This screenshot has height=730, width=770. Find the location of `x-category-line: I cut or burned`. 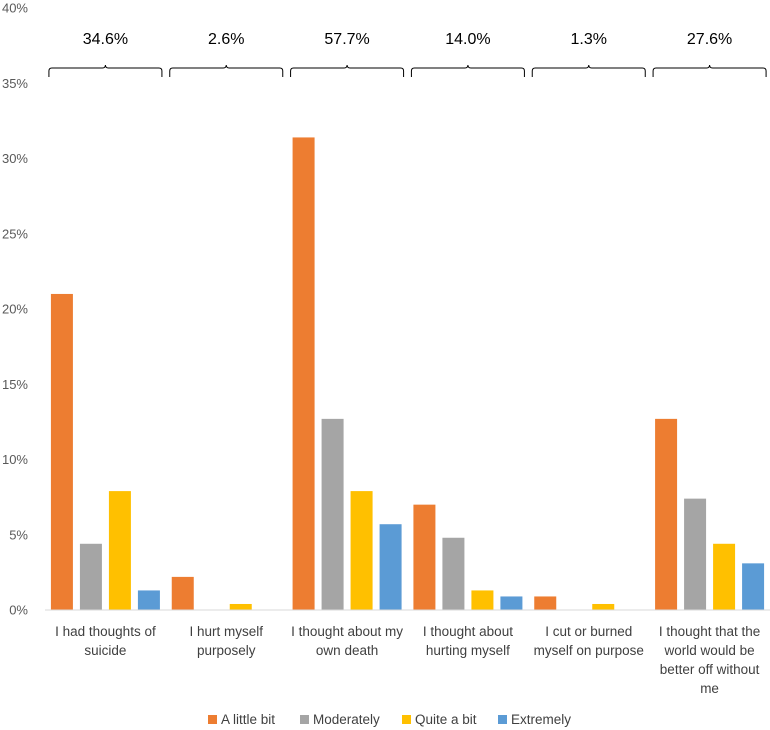

x-category-line: I cut or burned is located at coordinates (588, 631).